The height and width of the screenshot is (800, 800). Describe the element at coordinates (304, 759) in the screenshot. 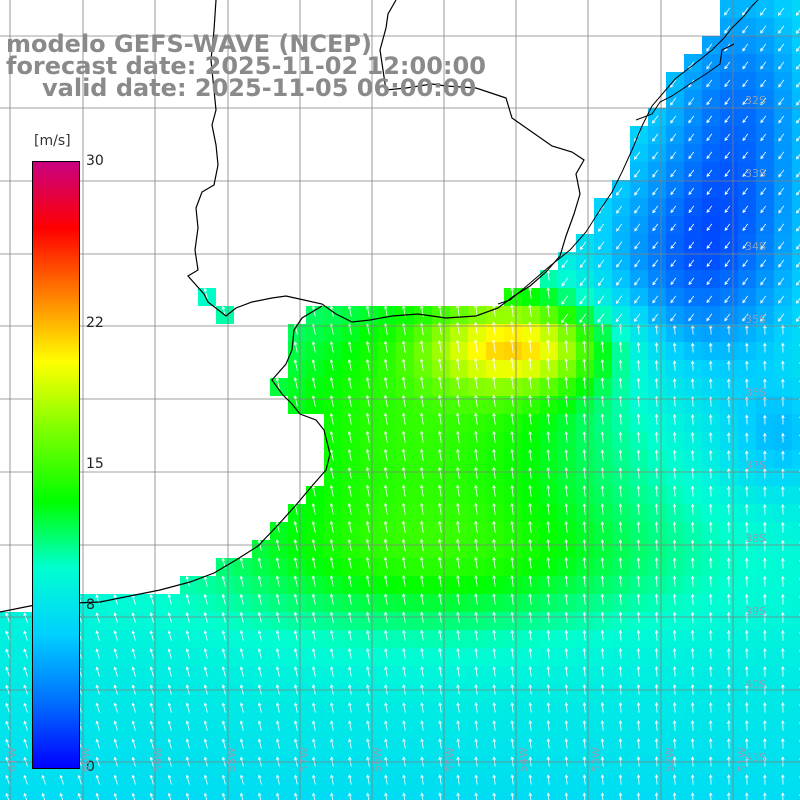

I see `lon-label: 57W` at that location.